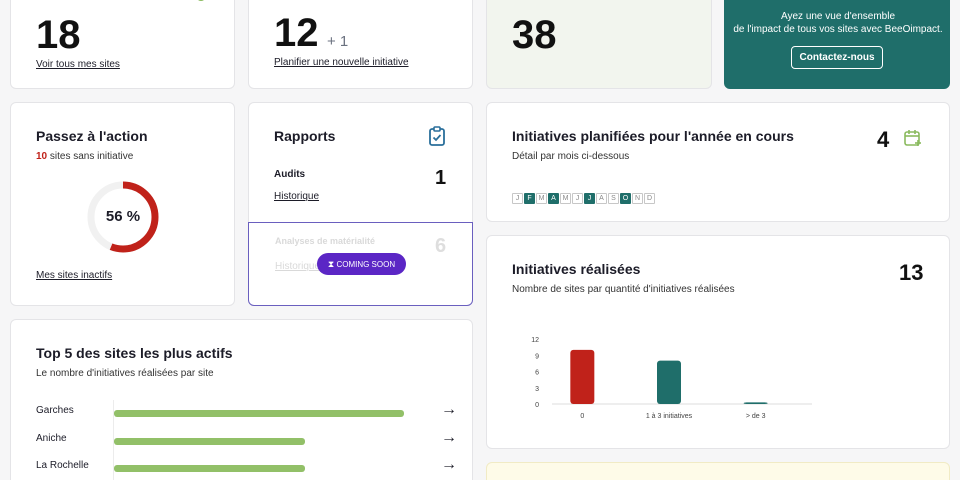  What do you see at coordinates (534, 35) in the screenshot?
I see `third-count: 38` at bounding box center [534, 35].